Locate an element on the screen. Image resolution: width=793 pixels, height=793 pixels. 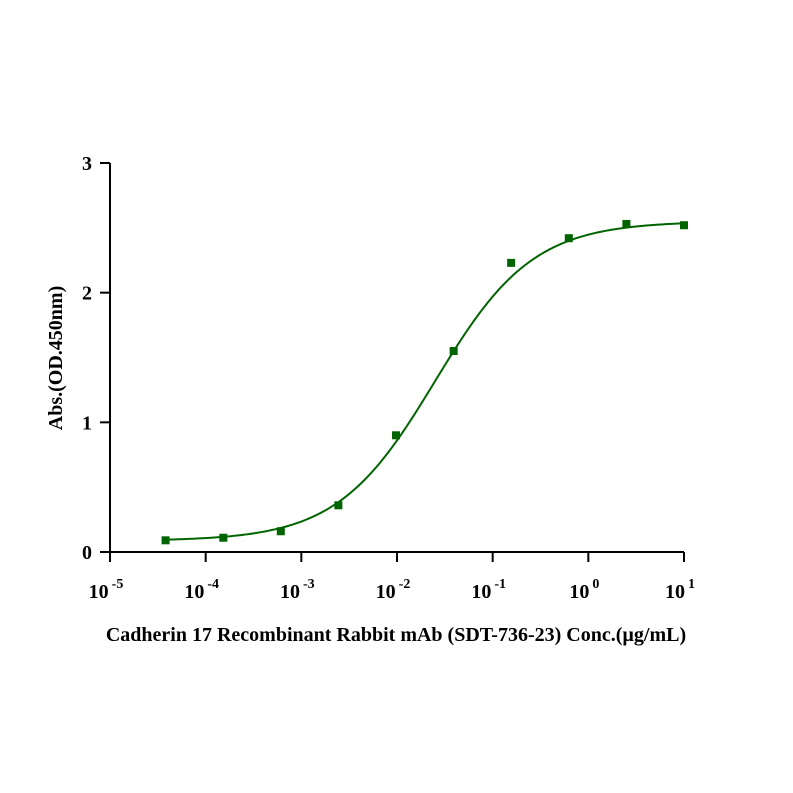
y-tick-label: 3 is located at coordinates (87, 164).